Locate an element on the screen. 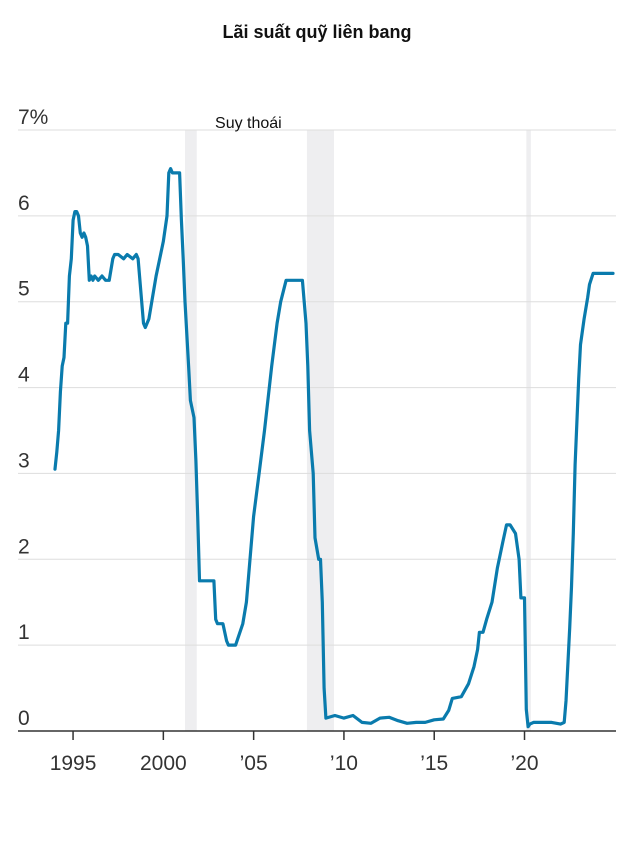 This screenshot has width=634, height=856. y-tick-label: 0 is located at coordinates (24, 718).